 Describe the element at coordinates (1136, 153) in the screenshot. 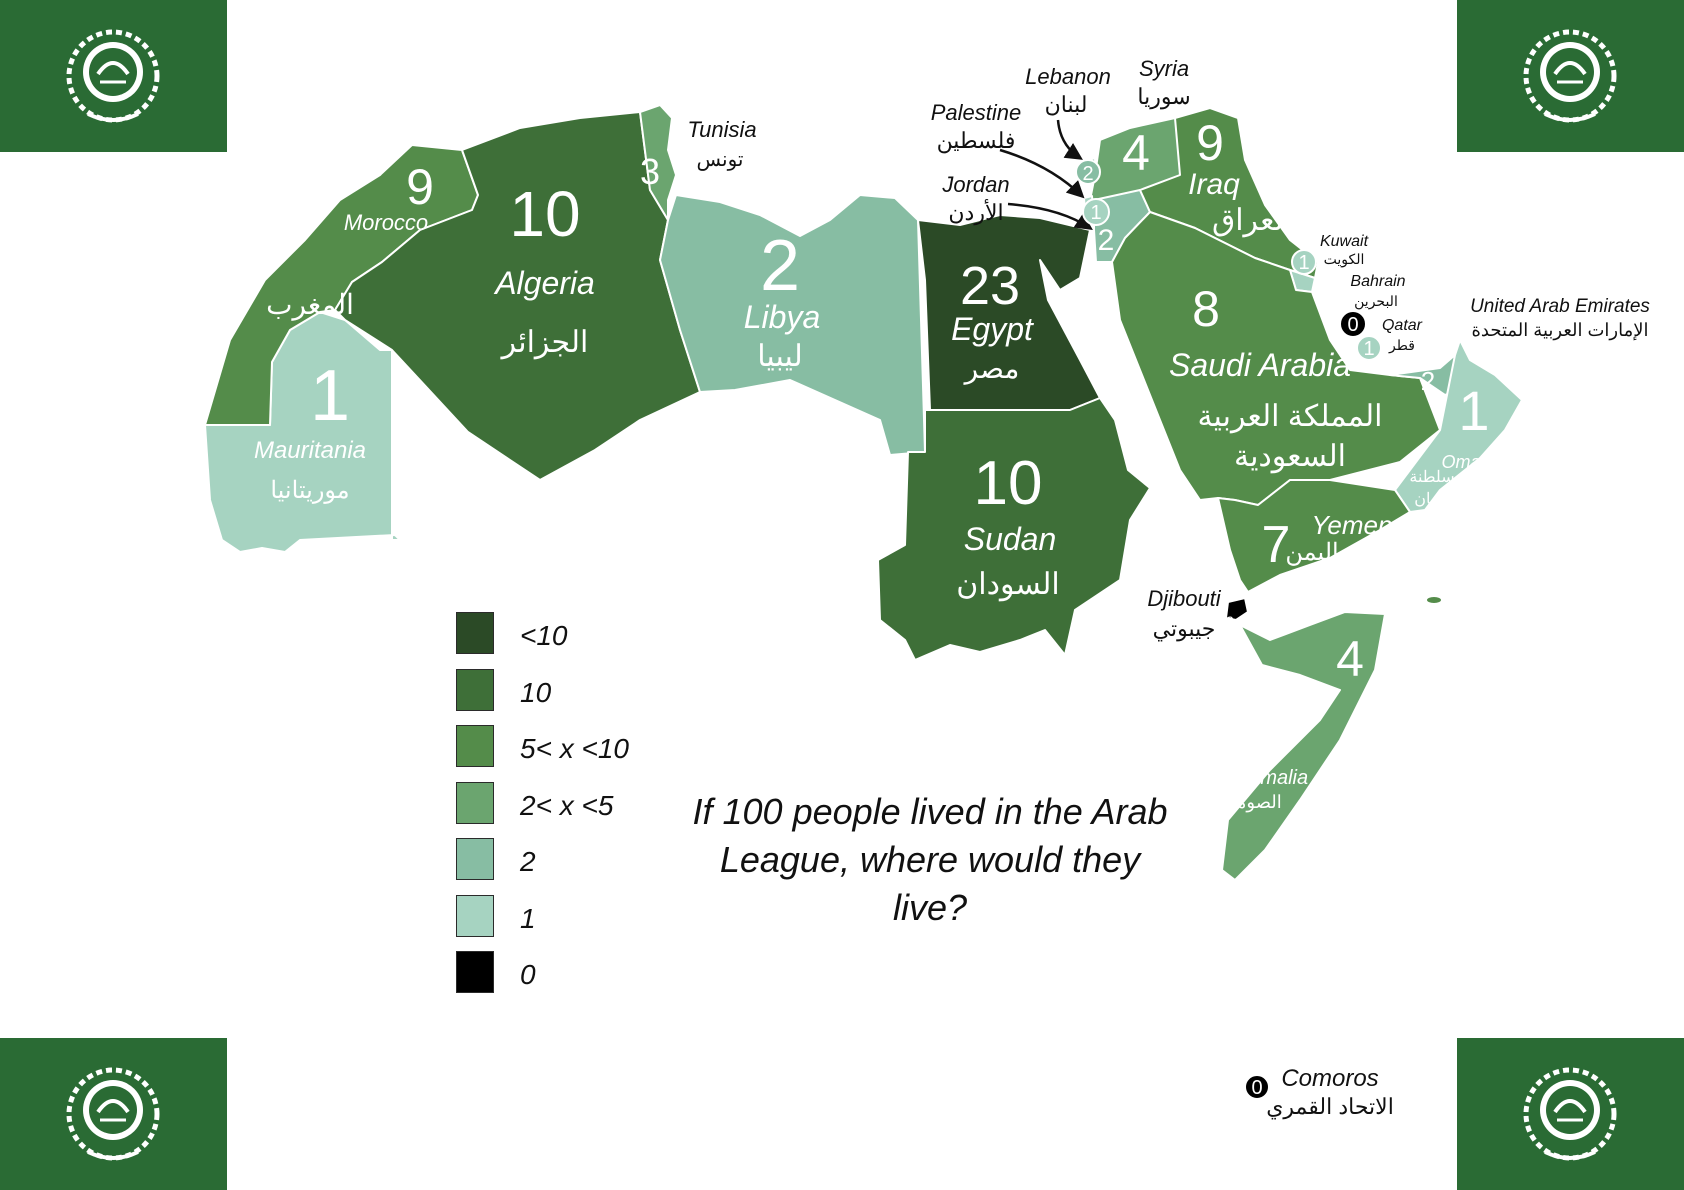

I see `syria-value: 4` at that location.